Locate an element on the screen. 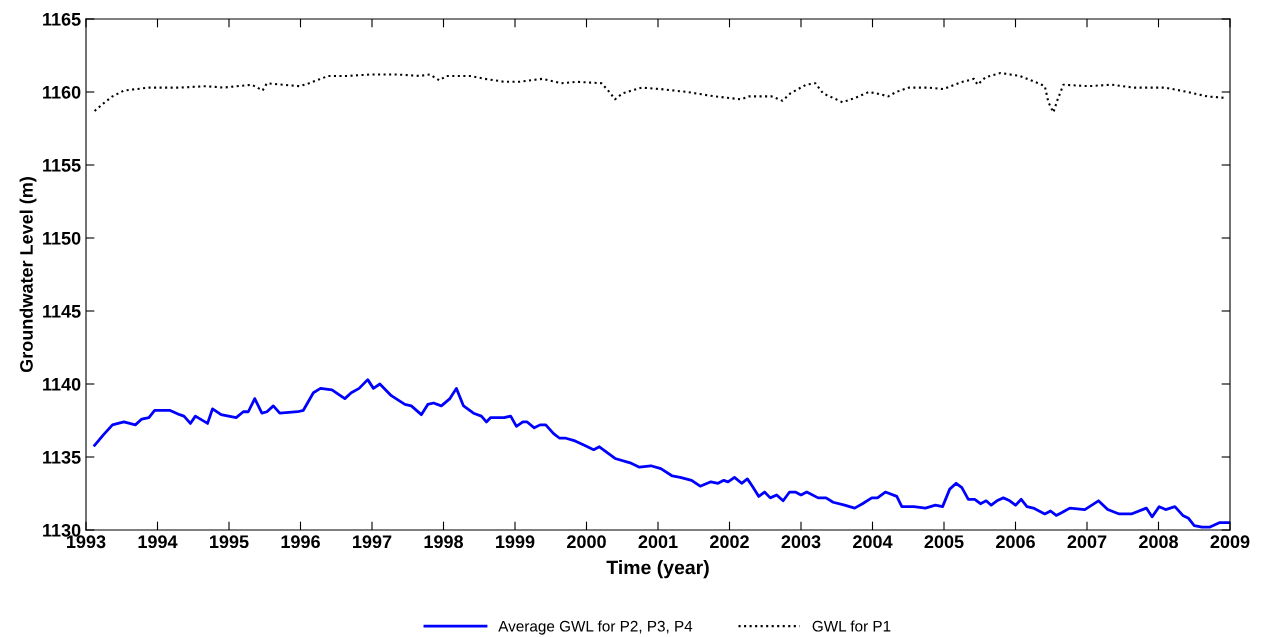  x-tick-label: 1997 is located at coordinates (372, 542).